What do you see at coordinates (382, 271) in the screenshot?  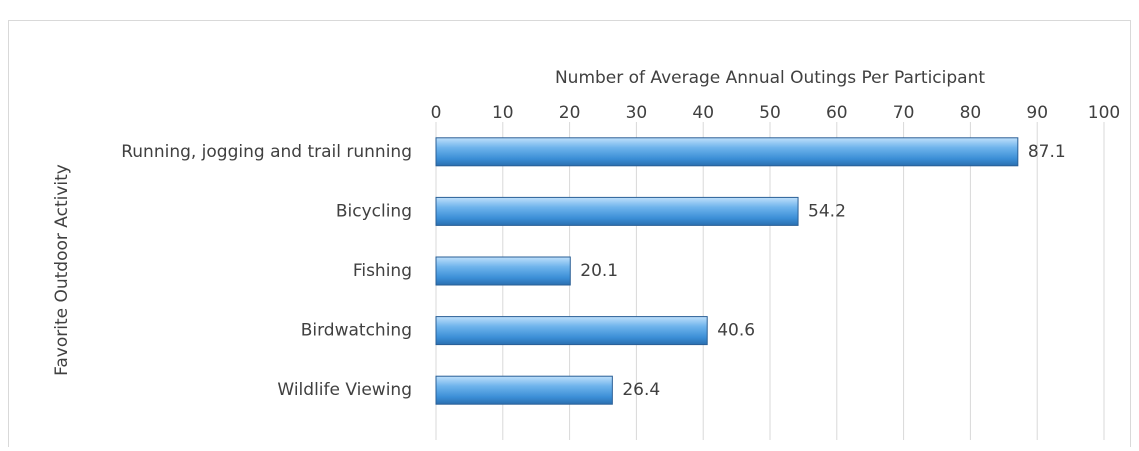 I see `y-tick-label: Fishing` at bounding box center [382, 271].